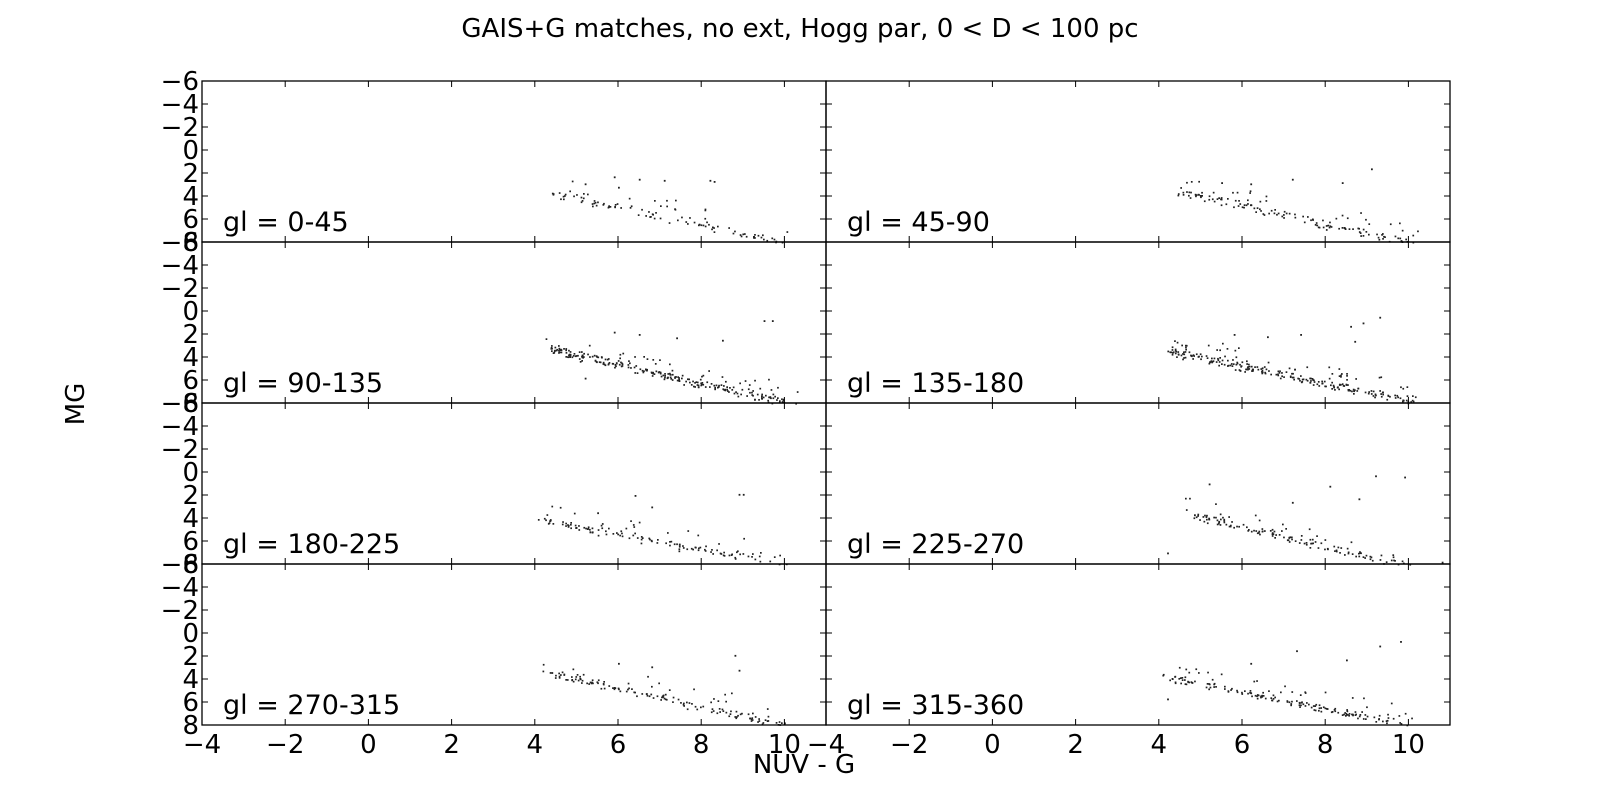 This screenshot has height=800, width=1600. I want to click on x-tick-label: 2, so click(451, 745).